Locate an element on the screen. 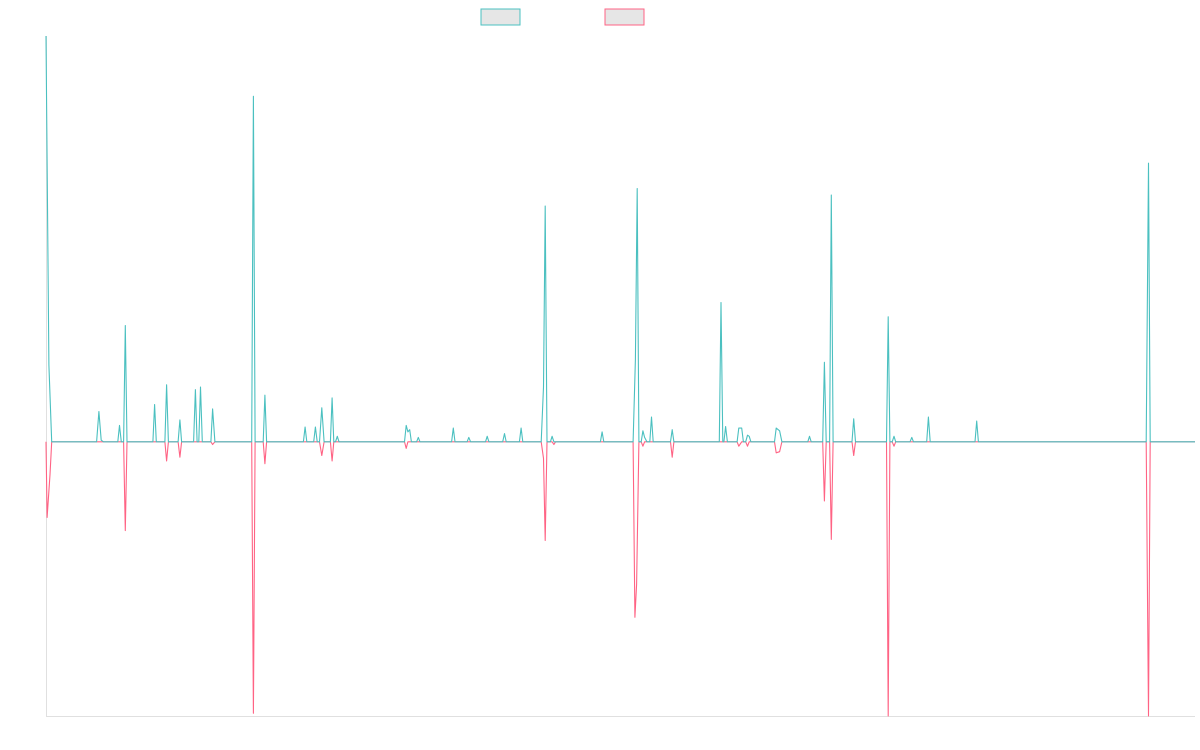  legend-swatch-series-b is located at coordinates (624, 17).